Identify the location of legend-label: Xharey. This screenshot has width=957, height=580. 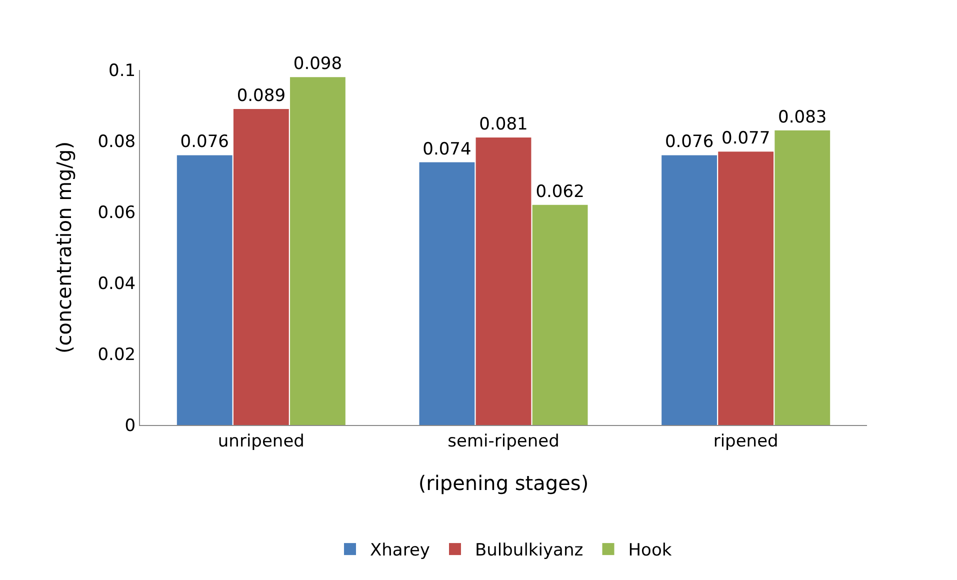
(400, 550).